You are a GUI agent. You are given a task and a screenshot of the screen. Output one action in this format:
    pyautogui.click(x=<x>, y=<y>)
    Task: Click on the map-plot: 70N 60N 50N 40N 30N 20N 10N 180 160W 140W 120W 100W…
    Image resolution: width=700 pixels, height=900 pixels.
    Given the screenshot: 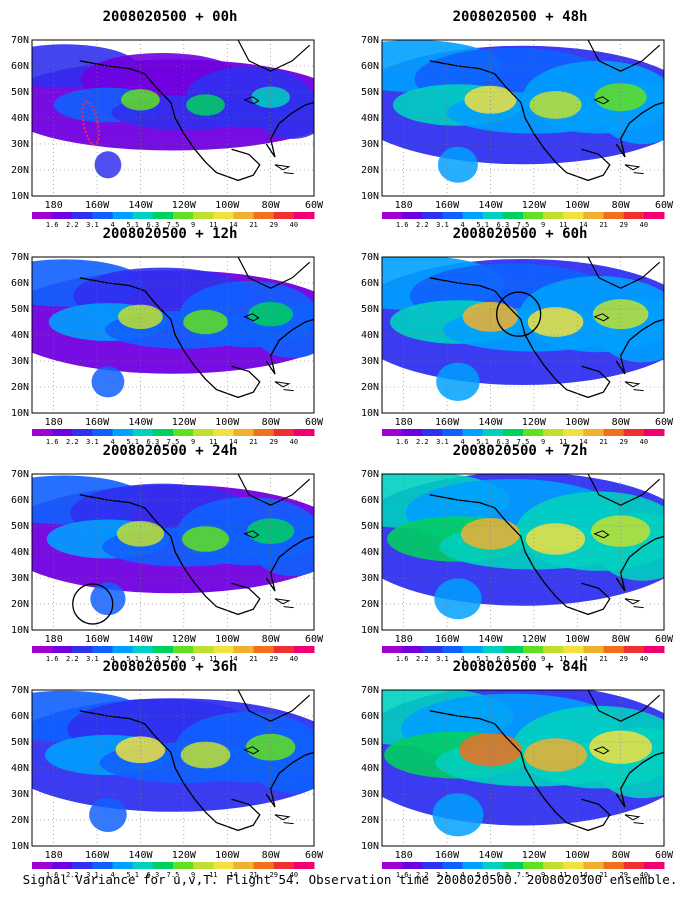 What is the action you would take?
    pyautogui.click(x=167, y=132)
    